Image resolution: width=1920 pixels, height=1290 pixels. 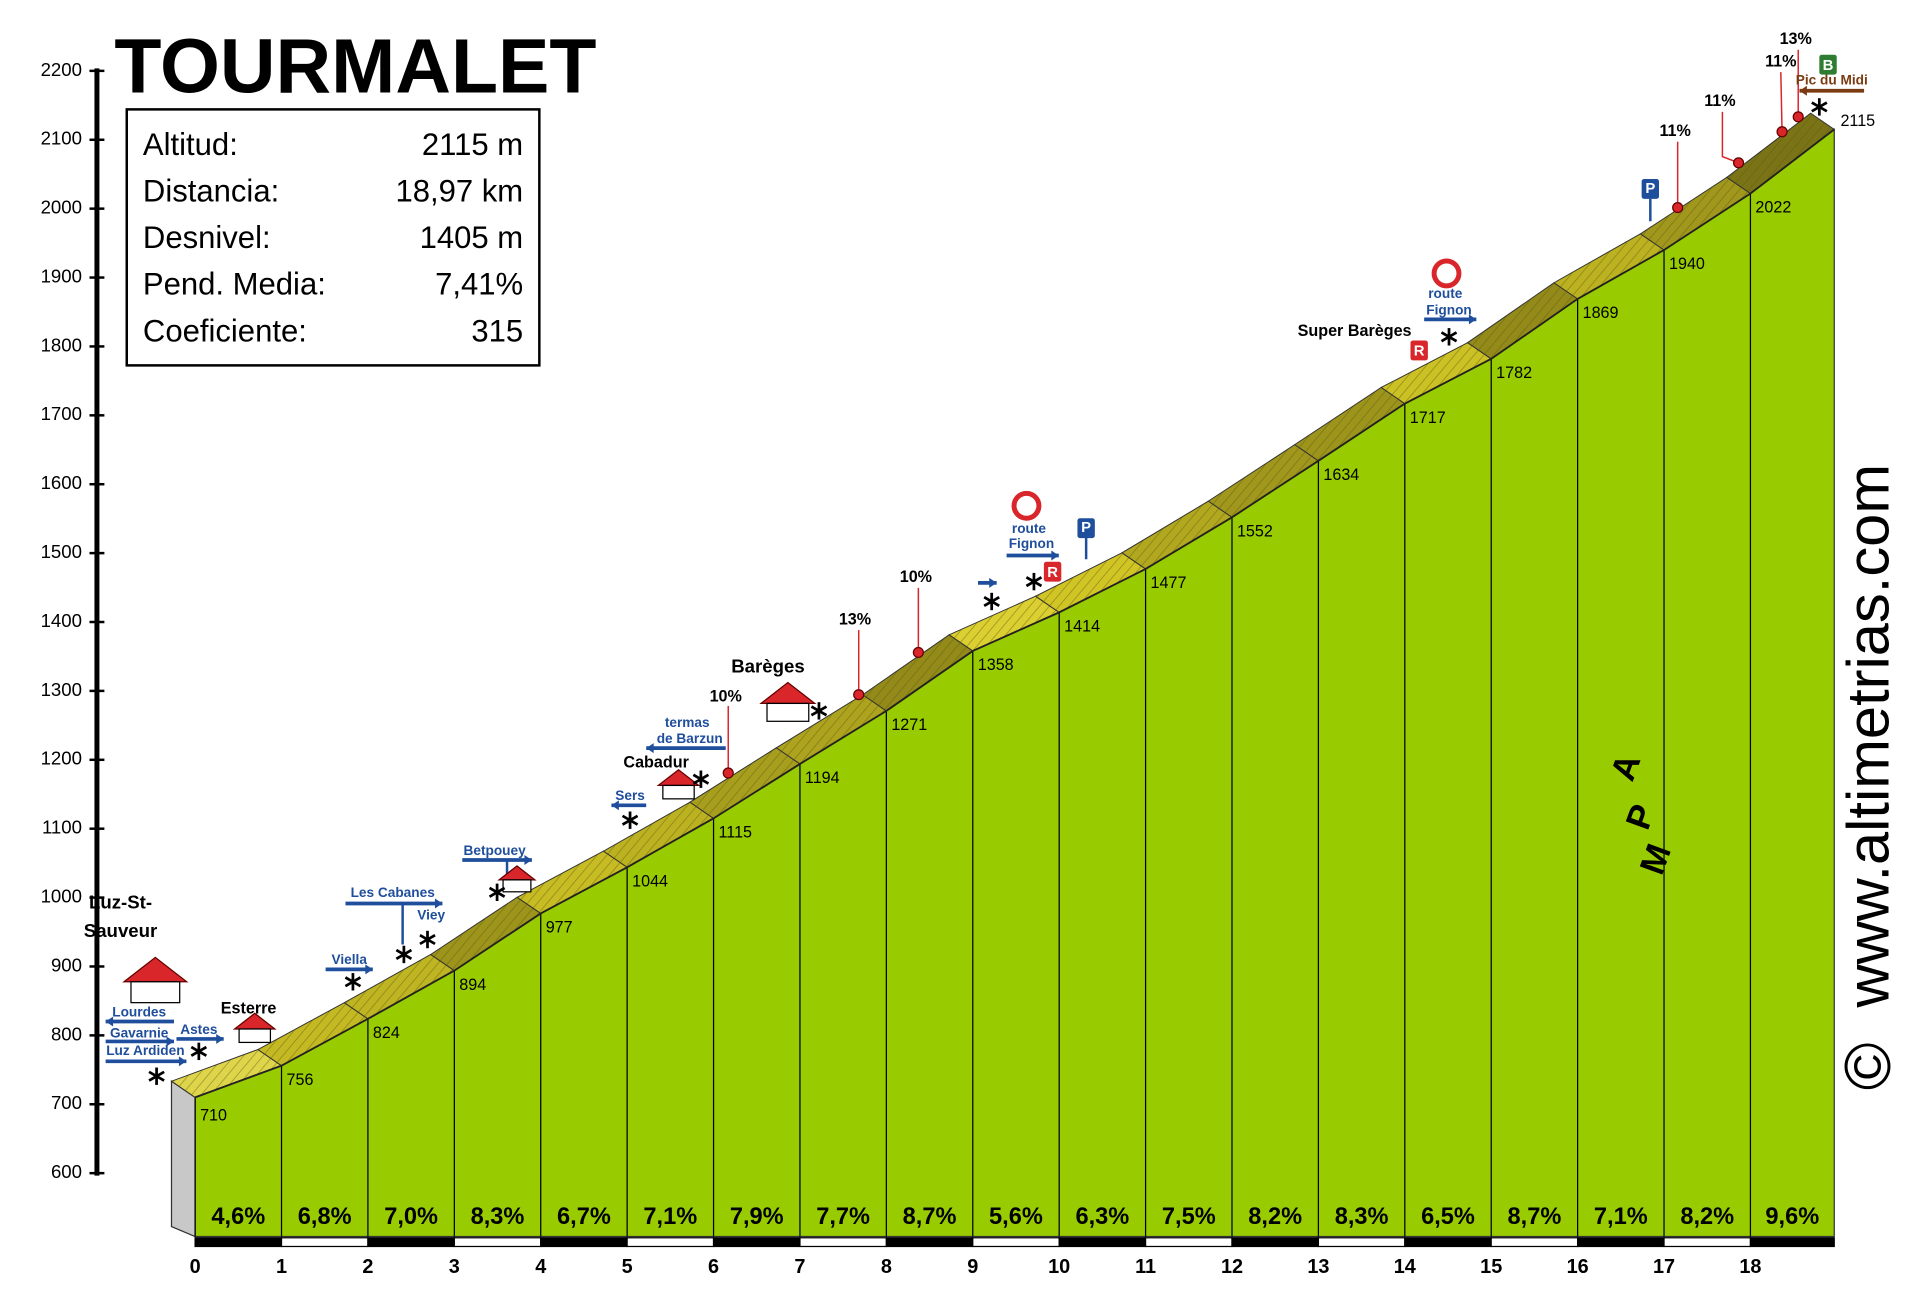 I want to click on x-tick-label: 0, so click(x=195, y=1267).